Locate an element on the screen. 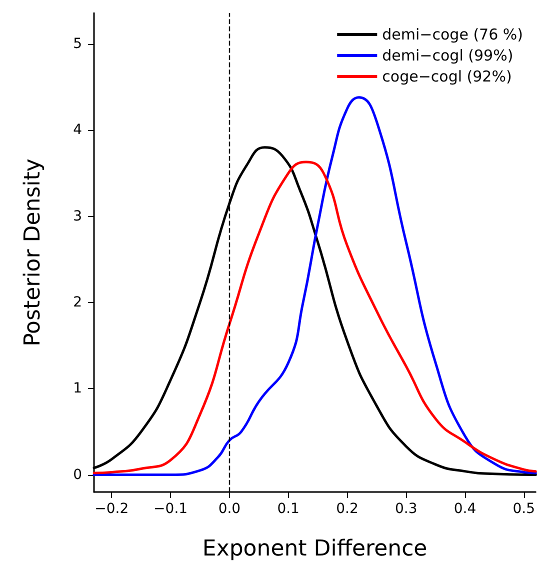 The height and width of the screenshot is (577, 546). x-tick-label: 0.5 is located at coordinates (523, 509).